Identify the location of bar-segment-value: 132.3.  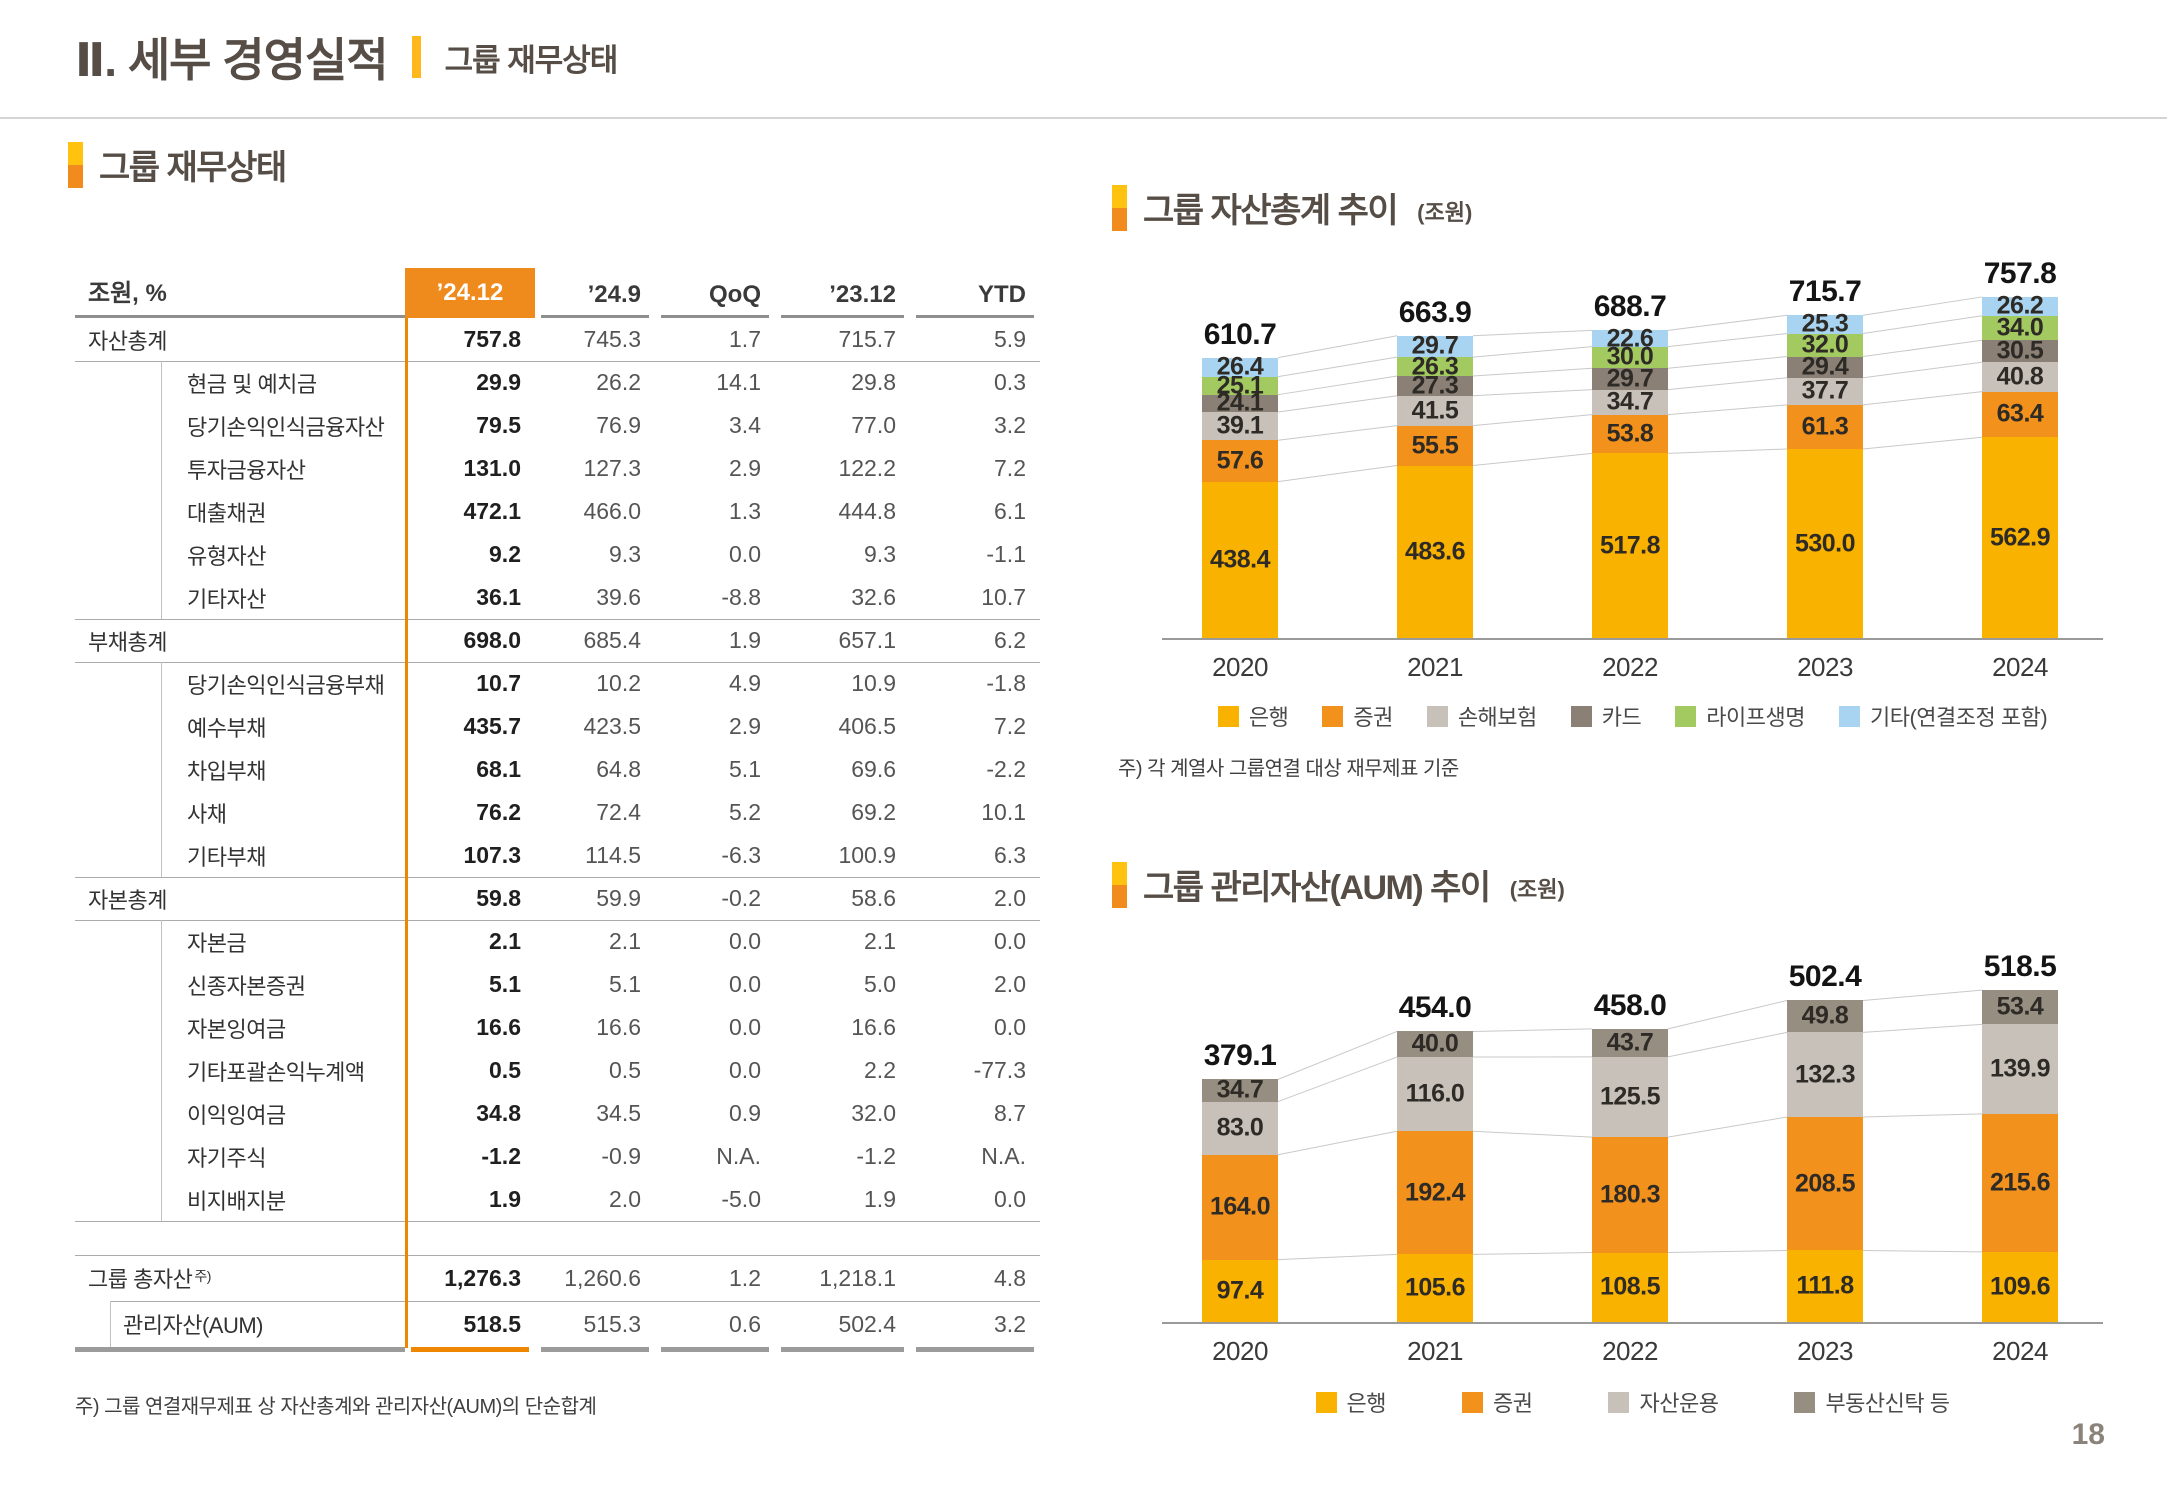
(1825, 1074).